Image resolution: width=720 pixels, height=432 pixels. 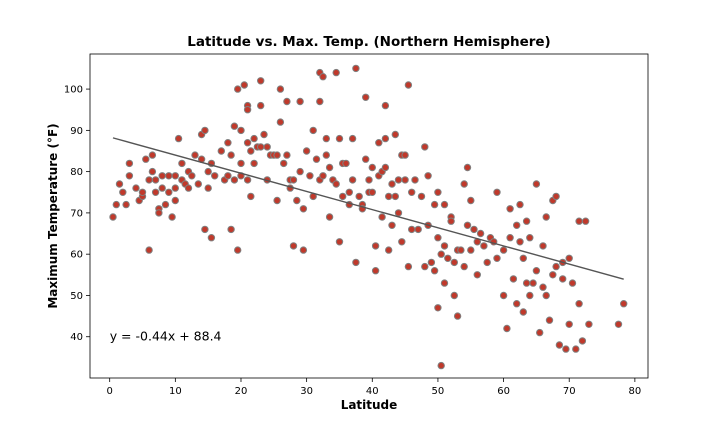 What do you see at coordinates (369, 405) in the screenshot?
I see `x-axis-label: Latitude` at bounding box center [369, 405].